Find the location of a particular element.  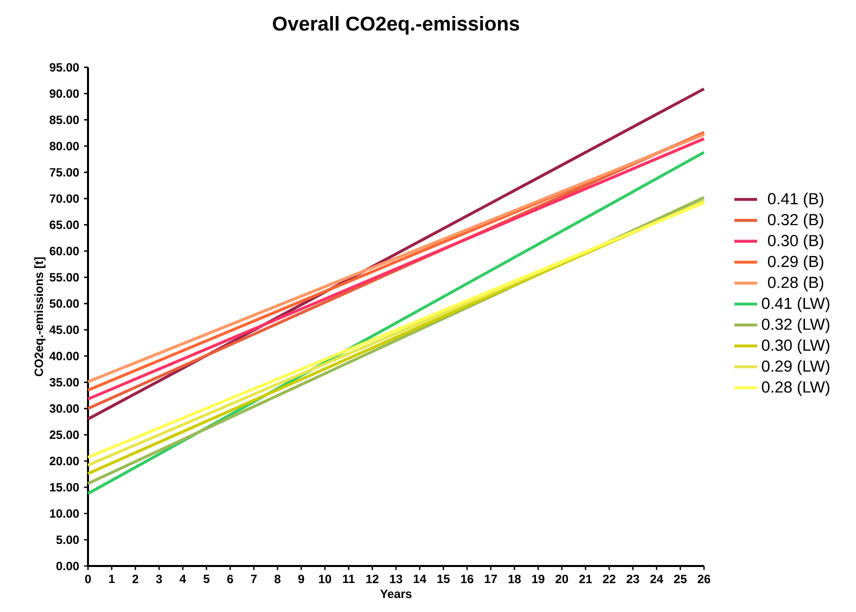

legend-label: 0.29 (LW) is located at coordinates (796, 367).